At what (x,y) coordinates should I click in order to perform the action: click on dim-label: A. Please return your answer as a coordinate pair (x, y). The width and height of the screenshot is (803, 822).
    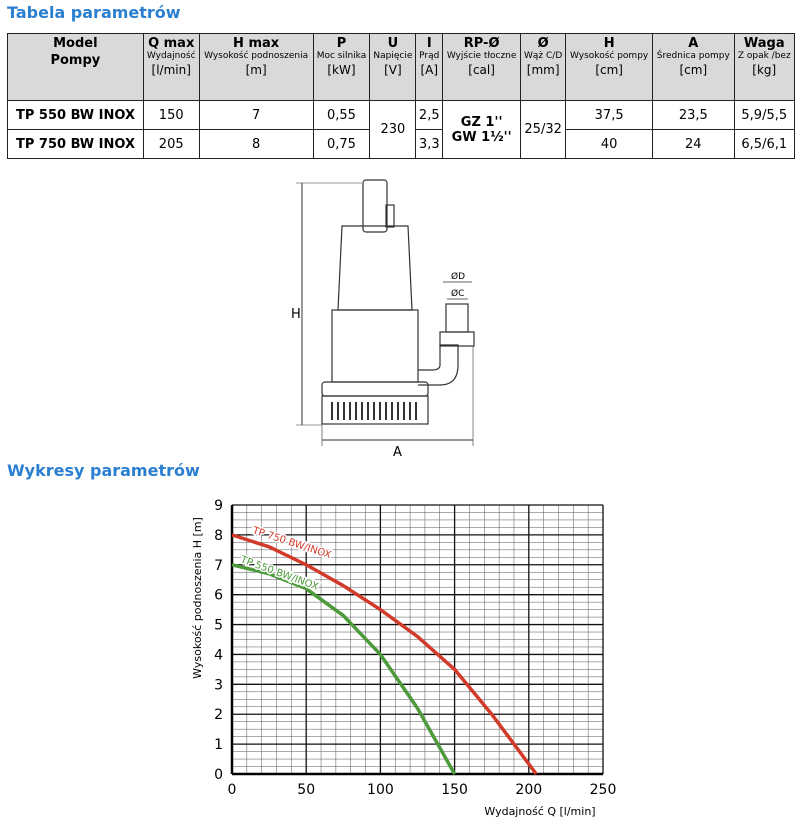
    Looking at the image, I should click on (397, 452).